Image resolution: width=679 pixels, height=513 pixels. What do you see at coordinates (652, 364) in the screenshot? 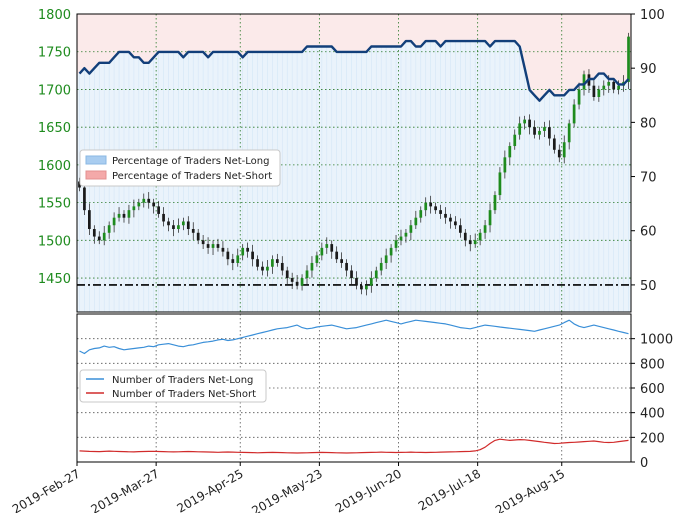
I see `bottom-tick-label: 800` at bounding box center [652, 364].